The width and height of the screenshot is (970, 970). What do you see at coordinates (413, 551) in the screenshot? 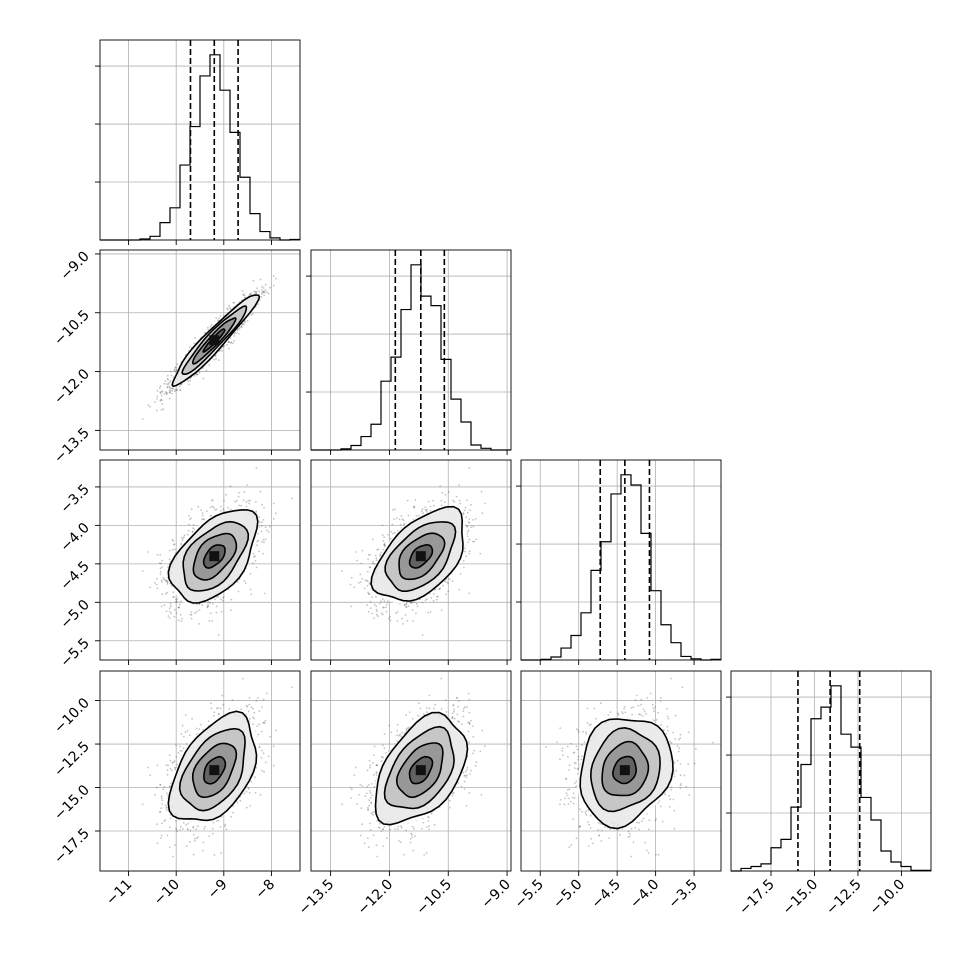
I see `panel-body` at bounding box center [413, 551].